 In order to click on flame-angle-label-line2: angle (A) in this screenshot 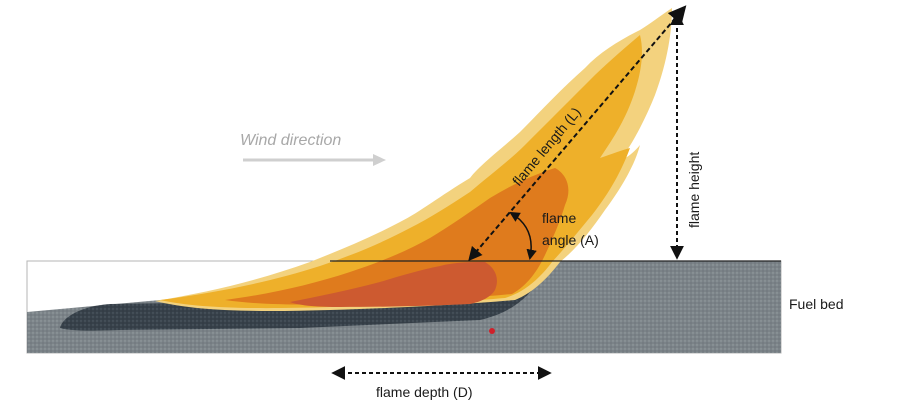, I will do `click(570, 240)`.